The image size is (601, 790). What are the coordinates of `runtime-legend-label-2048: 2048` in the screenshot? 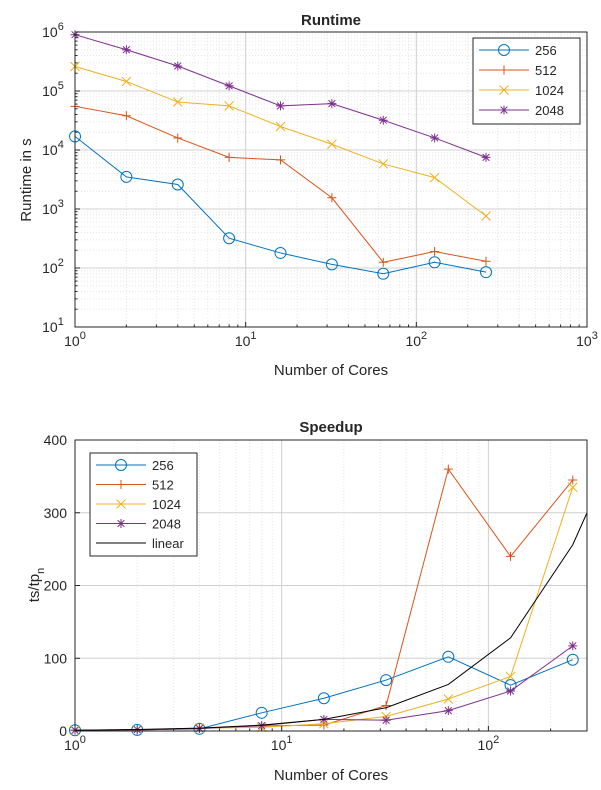 It's located at (549, 110).